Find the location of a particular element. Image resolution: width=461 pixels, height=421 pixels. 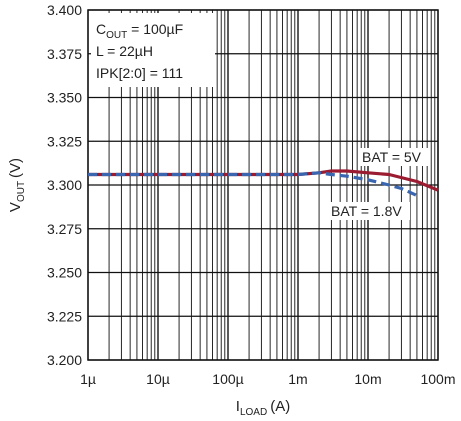

y-tick-label: 3.200 is located at coordinates (64, 360).